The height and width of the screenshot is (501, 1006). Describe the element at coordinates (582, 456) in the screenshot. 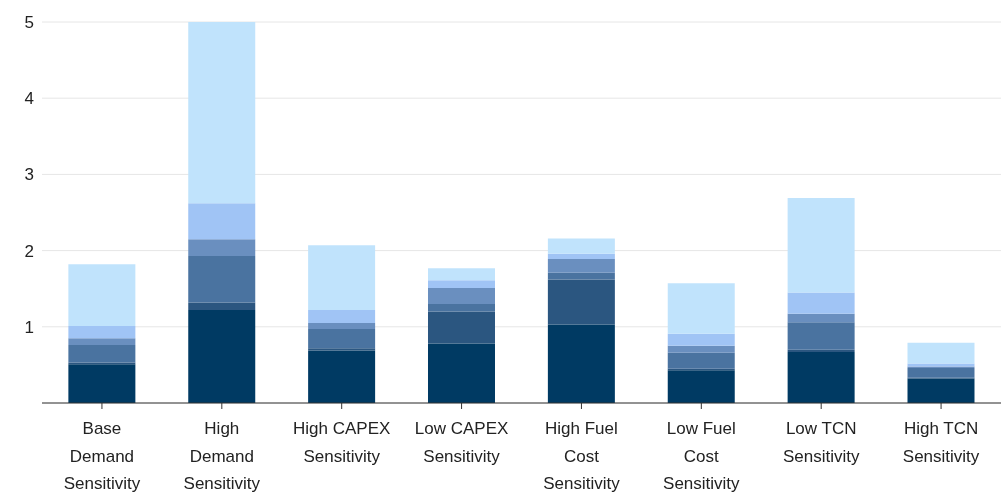

I see `x-tick-label: High Fuel Cost Sensitivity` at that location.